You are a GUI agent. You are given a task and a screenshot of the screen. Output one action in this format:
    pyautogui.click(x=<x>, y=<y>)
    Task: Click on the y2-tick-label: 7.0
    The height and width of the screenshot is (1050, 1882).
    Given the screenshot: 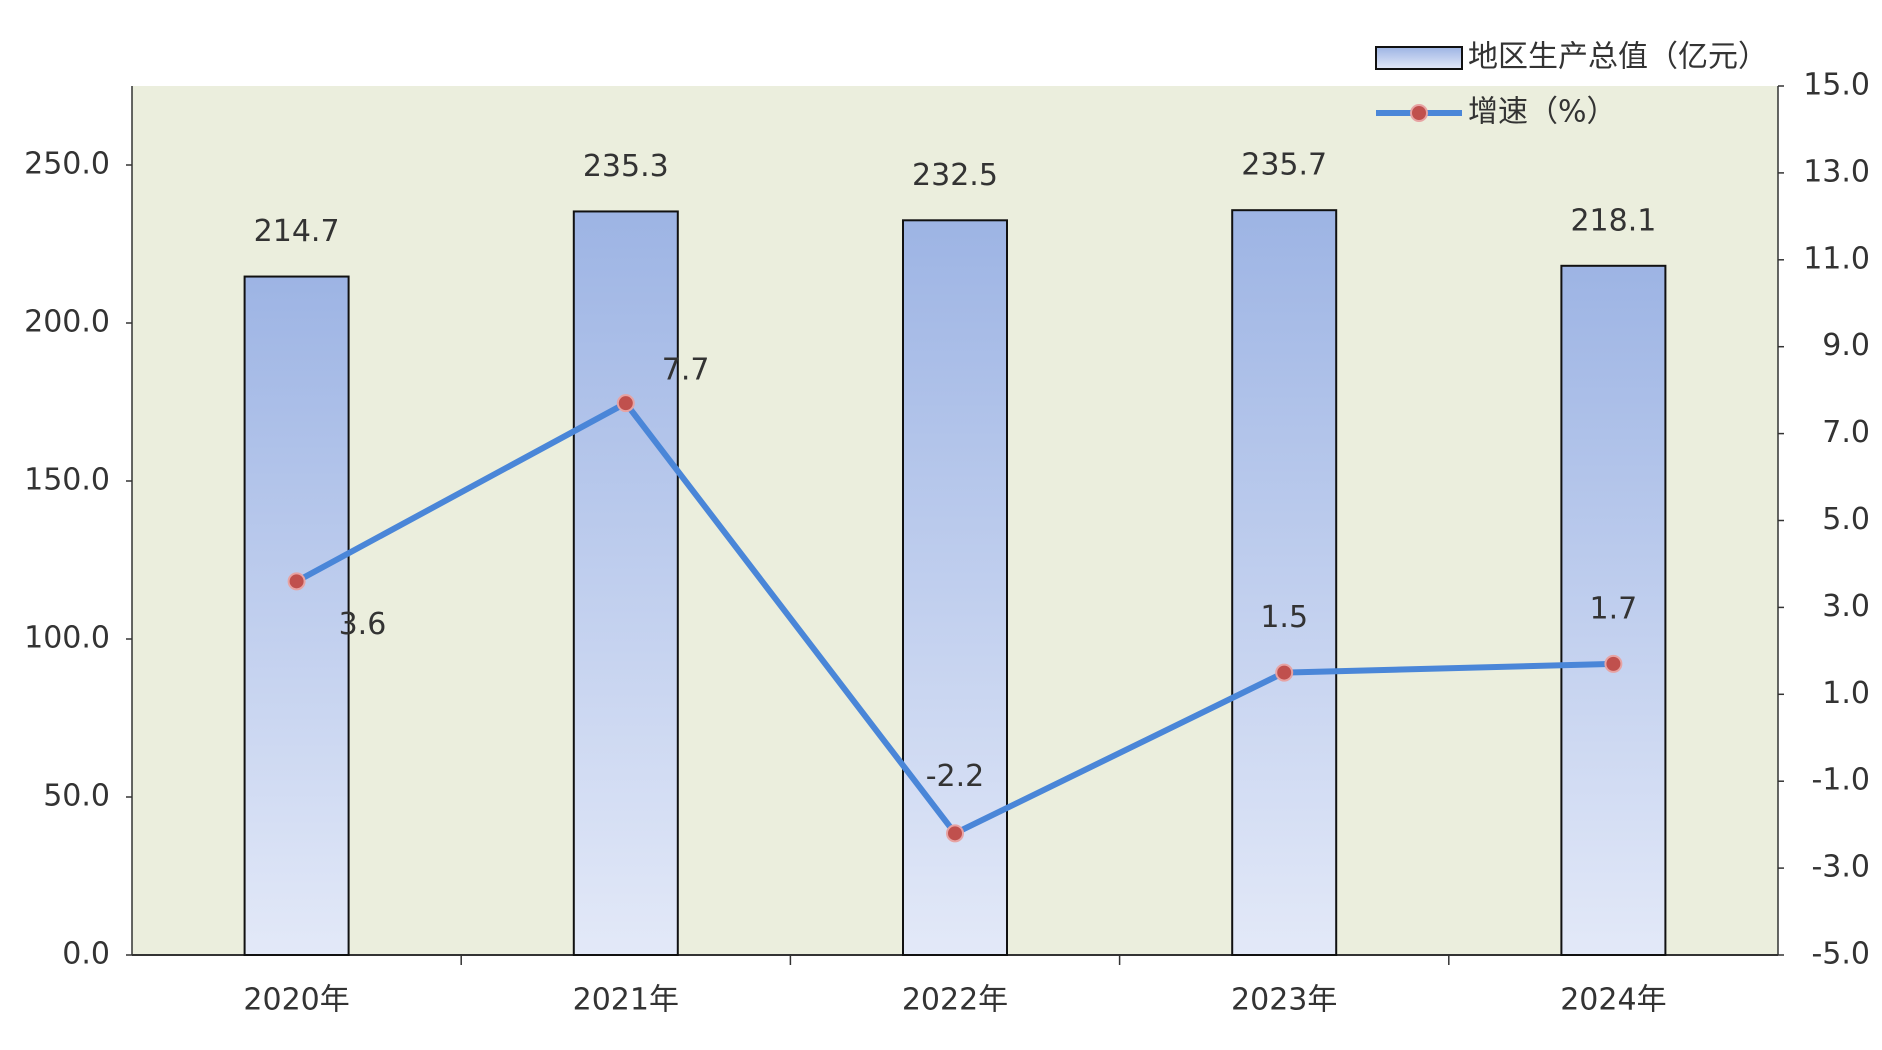 What is the action you would take?
    pyautogui.click(x=1846, y=432)
    